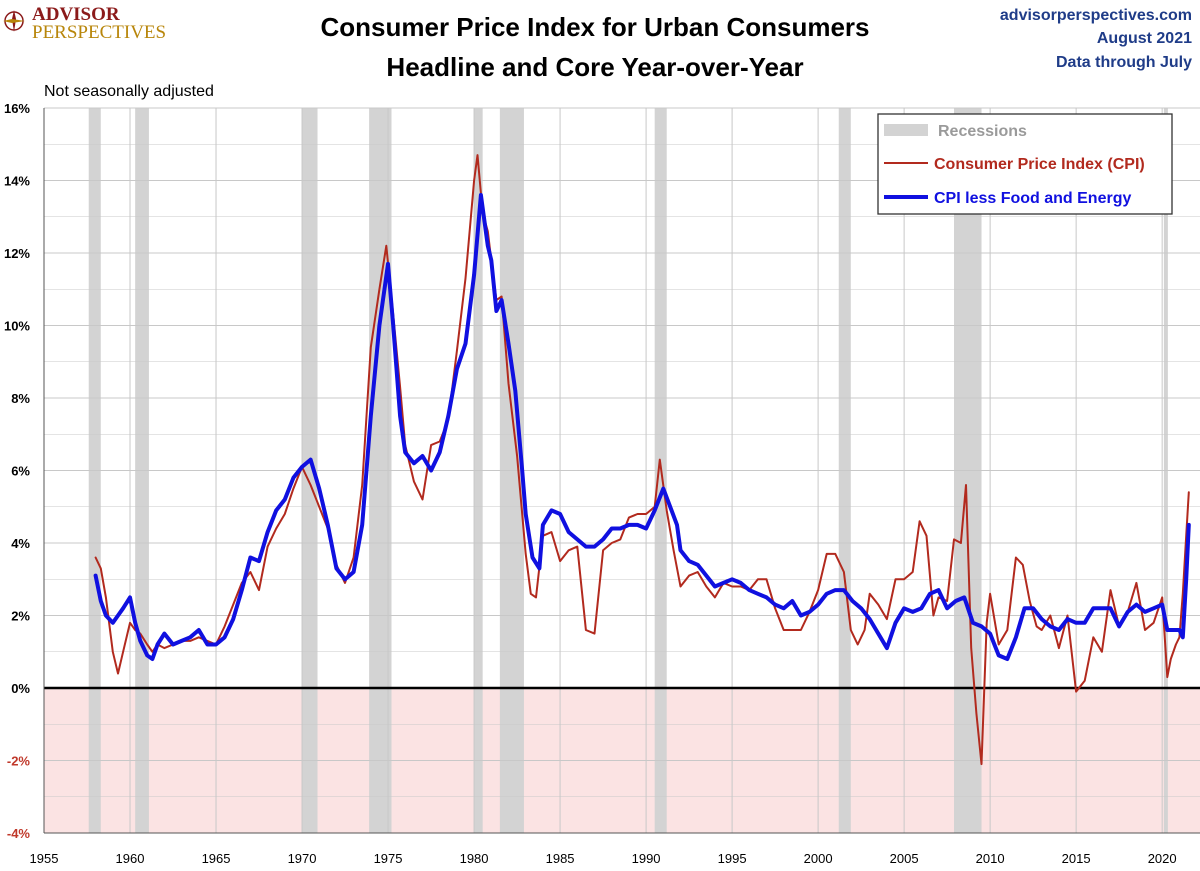 The width and height of the screenshot is (1200, 871). What do you see at coordinates (130, 858) in the screenshot?
I see `x-tick-label: 1960` at bounding box center [130, 858].